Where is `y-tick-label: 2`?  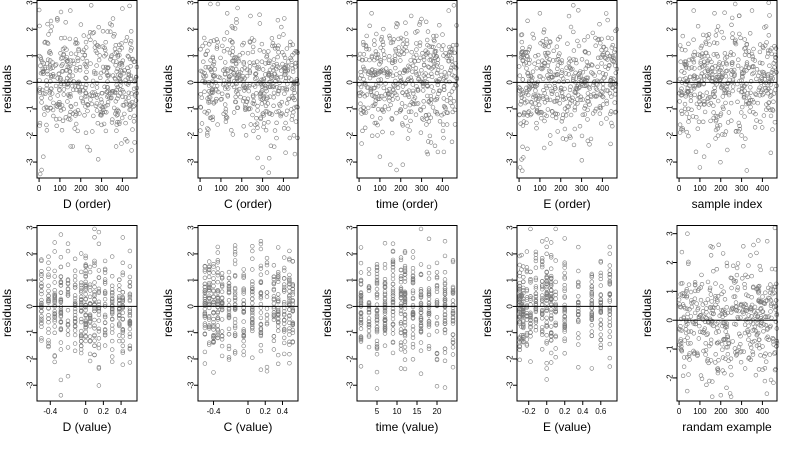 y-tick-label: 2 is located at coordinates (350, 253).